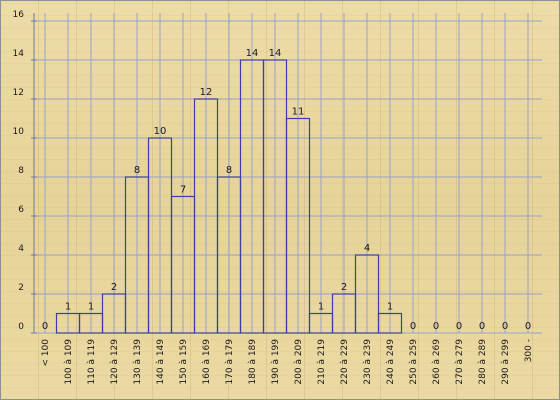  Describe the element at coordinates (482, 326) in the screenshot. I see `data-label-19: 0` at that location.